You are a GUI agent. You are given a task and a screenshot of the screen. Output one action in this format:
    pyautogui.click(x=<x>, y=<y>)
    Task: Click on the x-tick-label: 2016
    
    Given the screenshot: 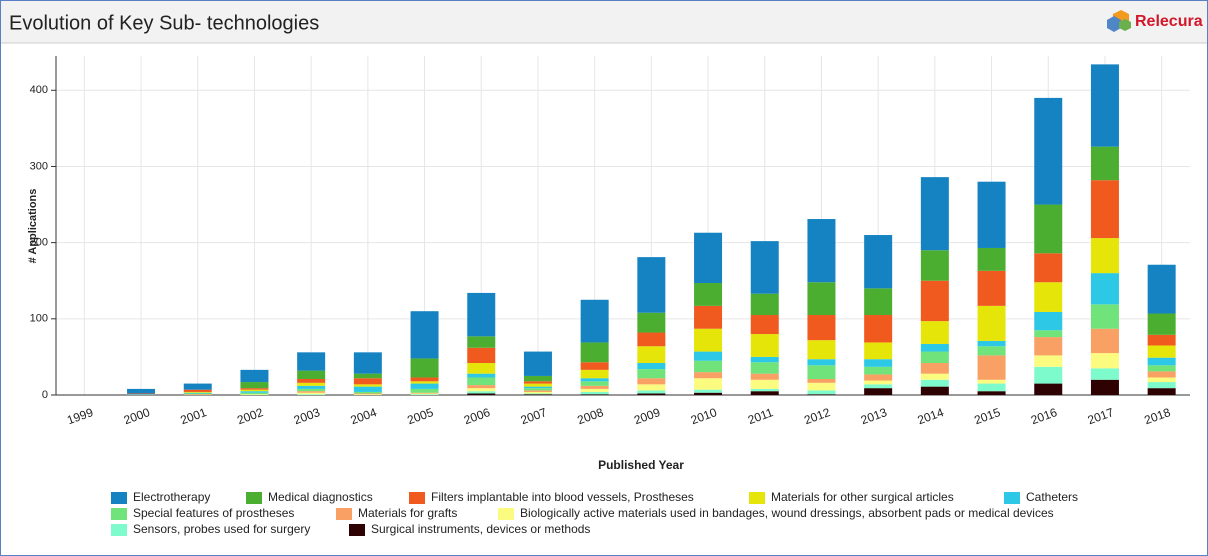 What is the action you would take?
    pyautogui.click(x=1044, y=416)
    